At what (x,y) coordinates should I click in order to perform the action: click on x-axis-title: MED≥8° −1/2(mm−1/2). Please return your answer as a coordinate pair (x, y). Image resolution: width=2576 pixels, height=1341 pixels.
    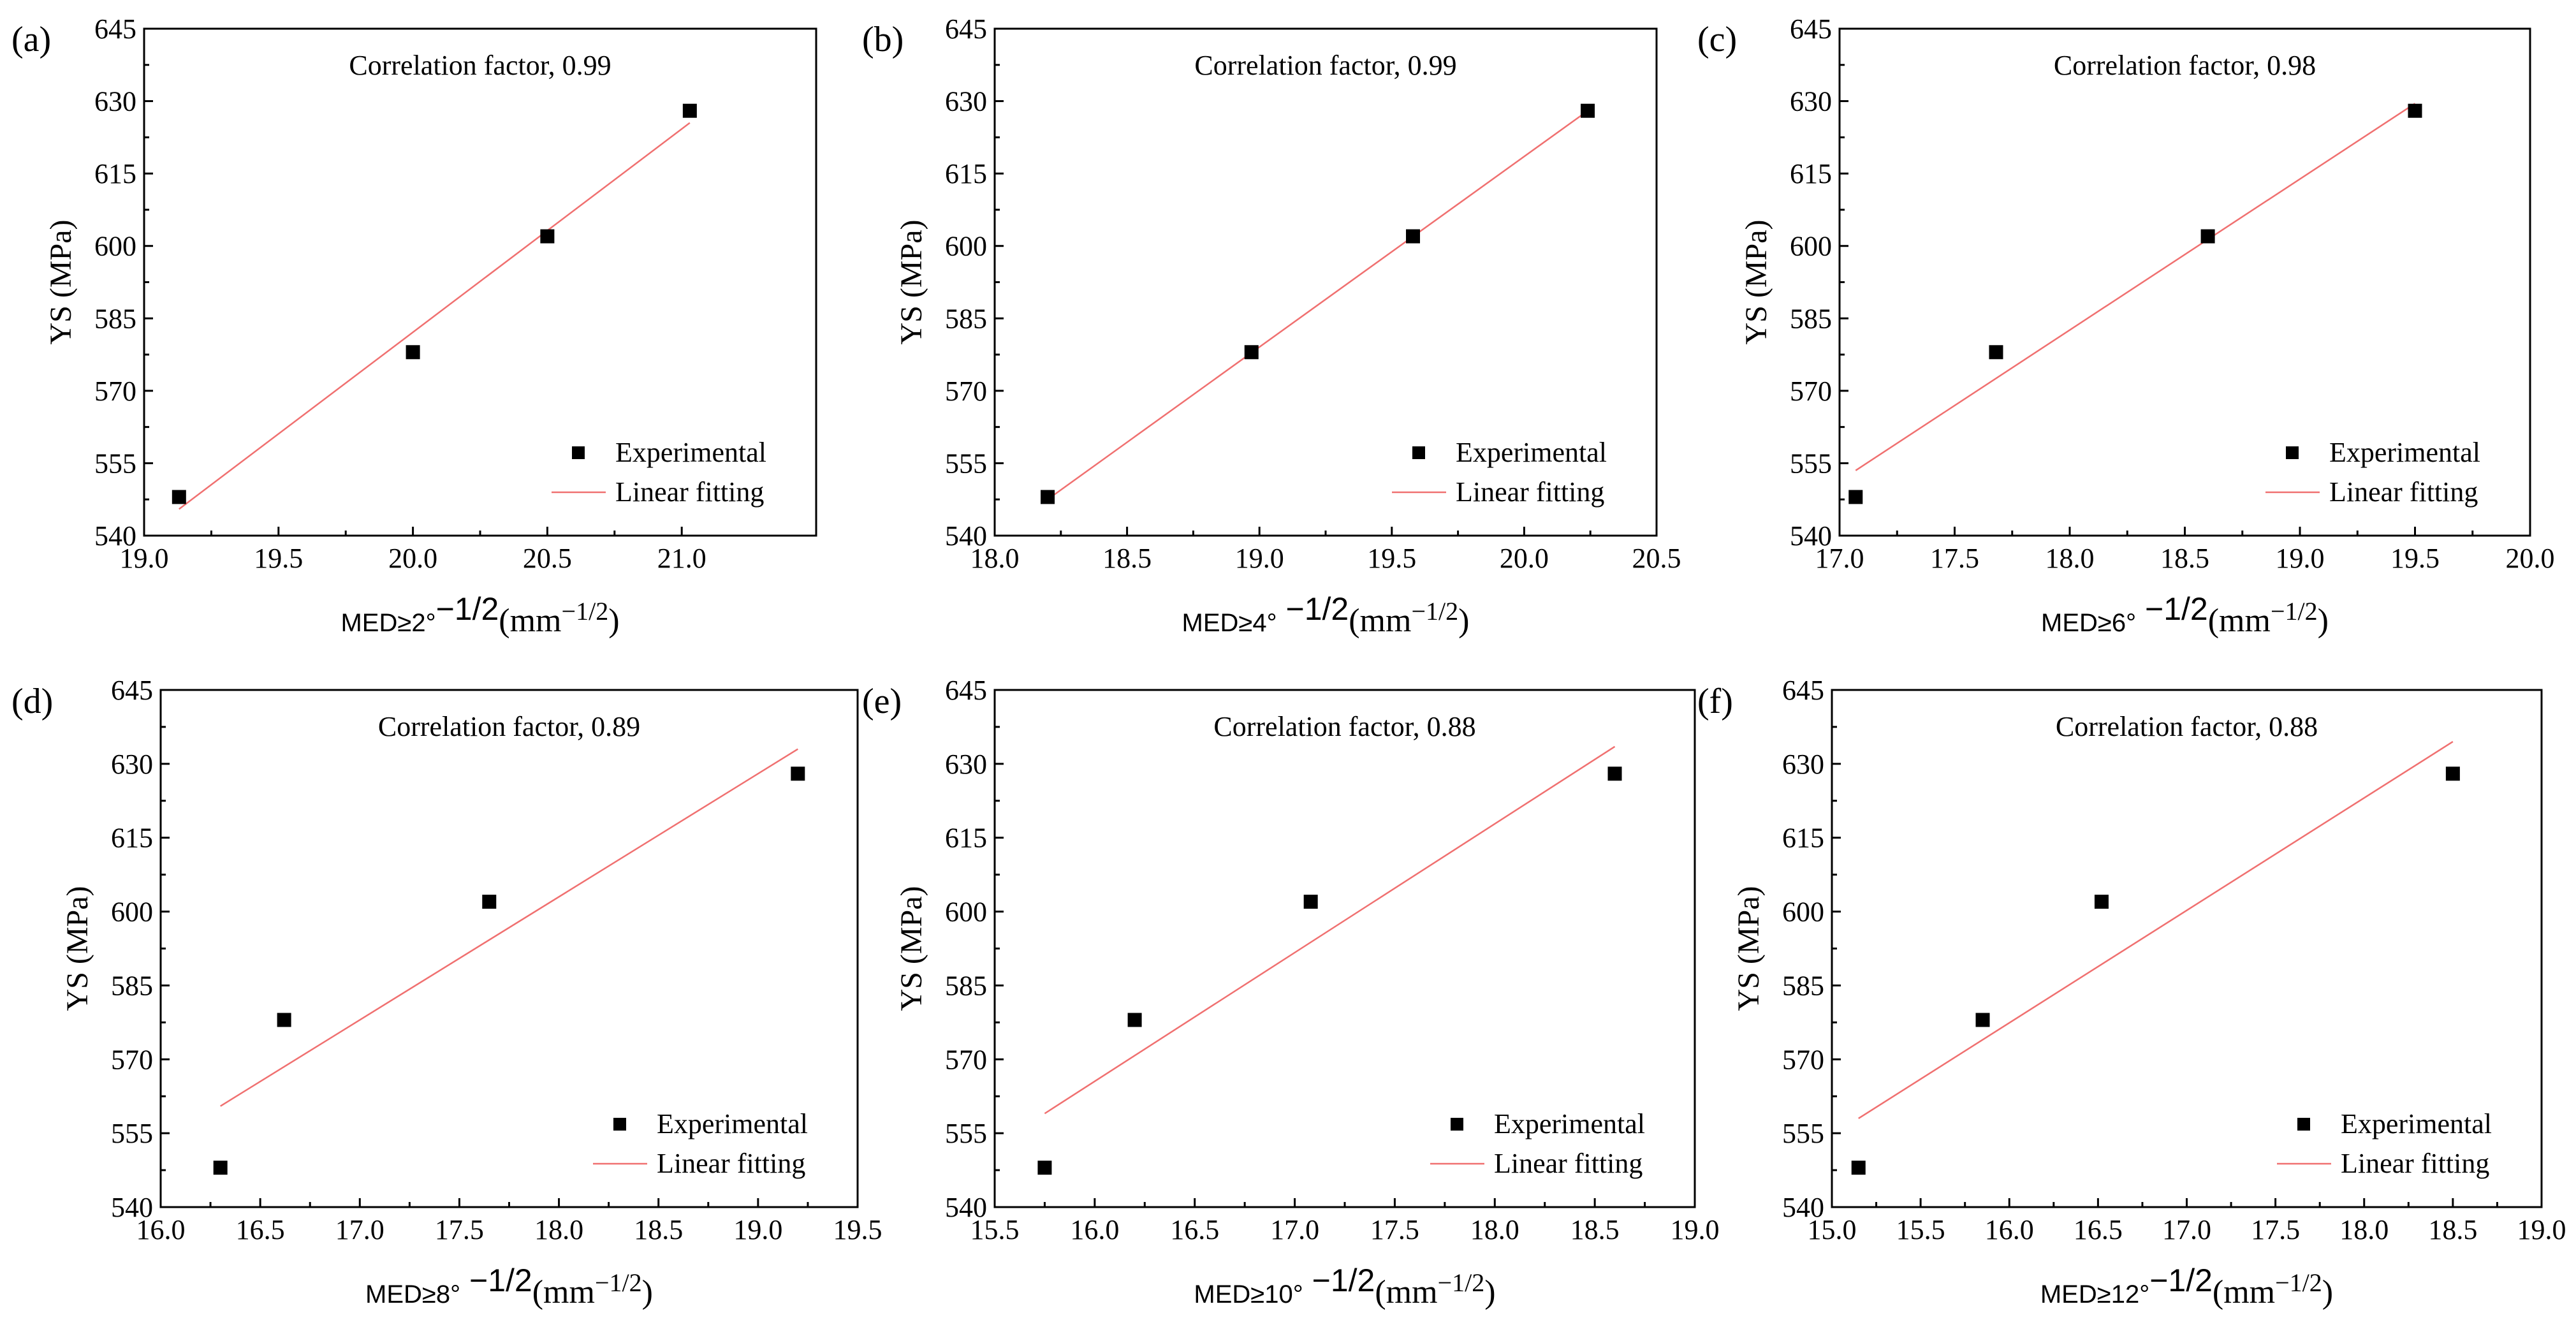
    Looking at the image, I should click on (509, 1286).